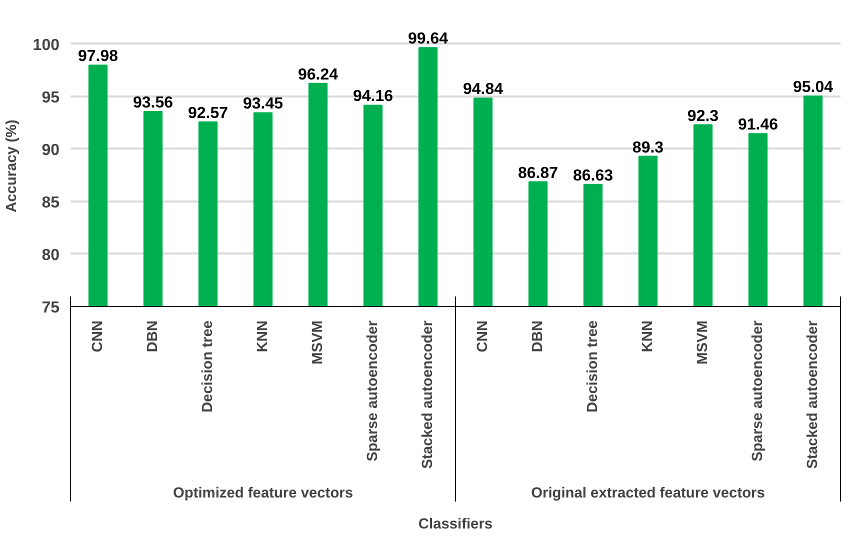 Image resolution: width=855 pixels, height=541 pixels. What do you see at coordinates (593, 175) in the screenshot?
I see `data-label: 86.63` at bounding box center [593, 175].